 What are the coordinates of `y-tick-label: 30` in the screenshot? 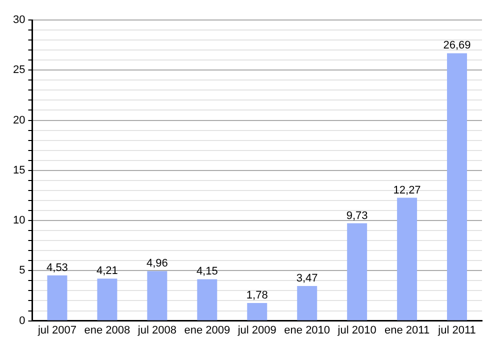 It's located at (19, 20).